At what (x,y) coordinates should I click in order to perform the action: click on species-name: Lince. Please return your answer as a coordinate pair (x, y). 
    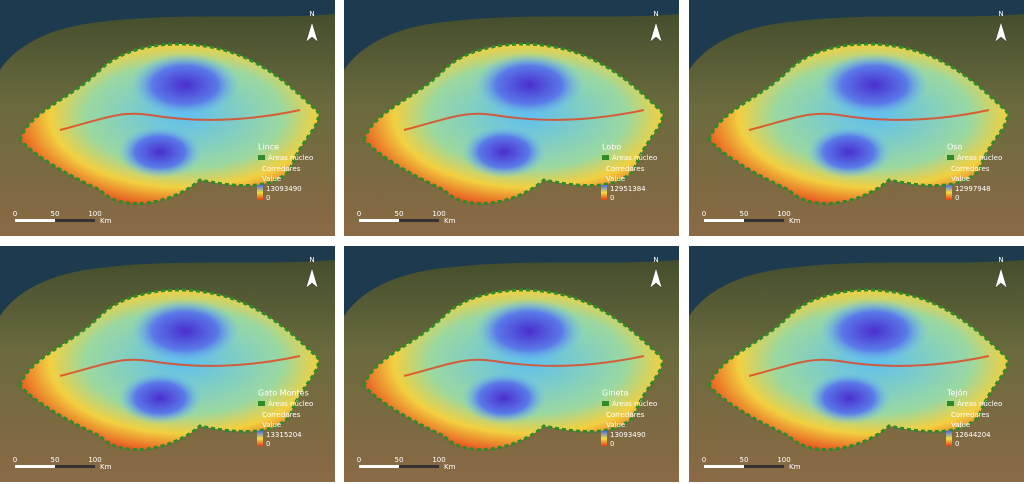
    Looking at the image, I should click on (268, 147).